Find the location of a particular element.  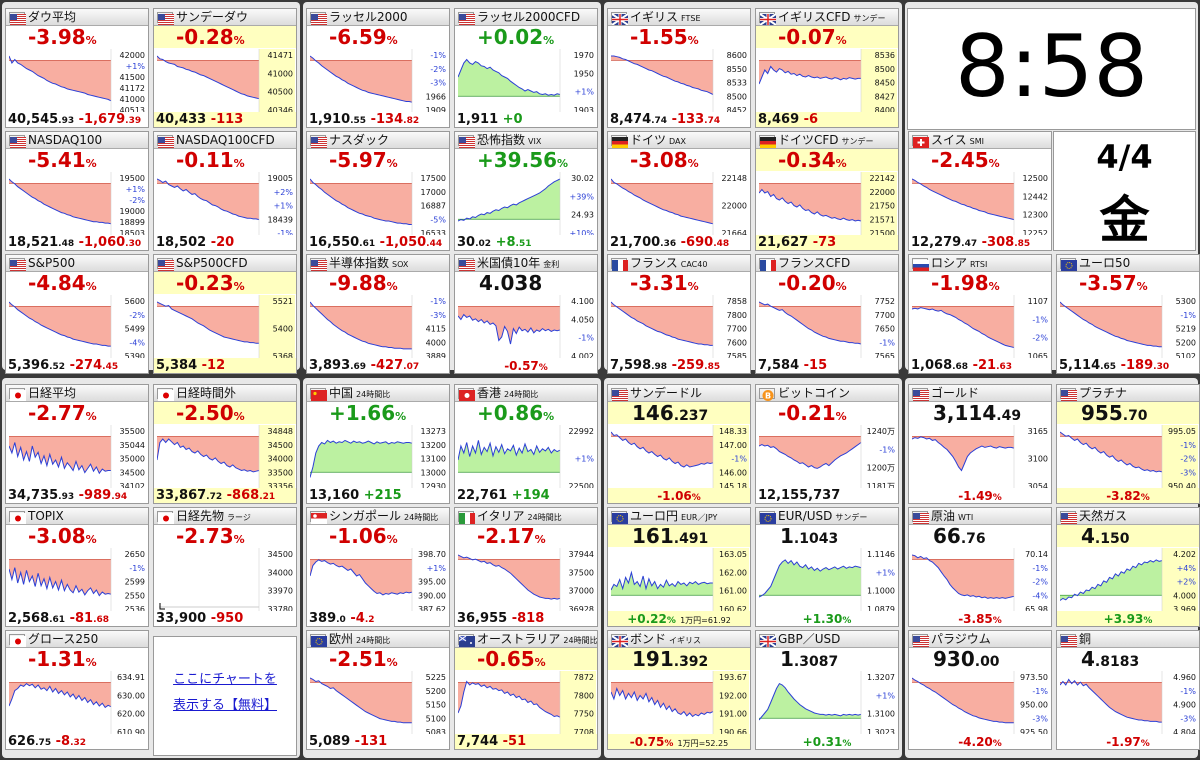

card-chart: 4.100 4.050 -1% 4.002 is located at coordinates (526, 328).